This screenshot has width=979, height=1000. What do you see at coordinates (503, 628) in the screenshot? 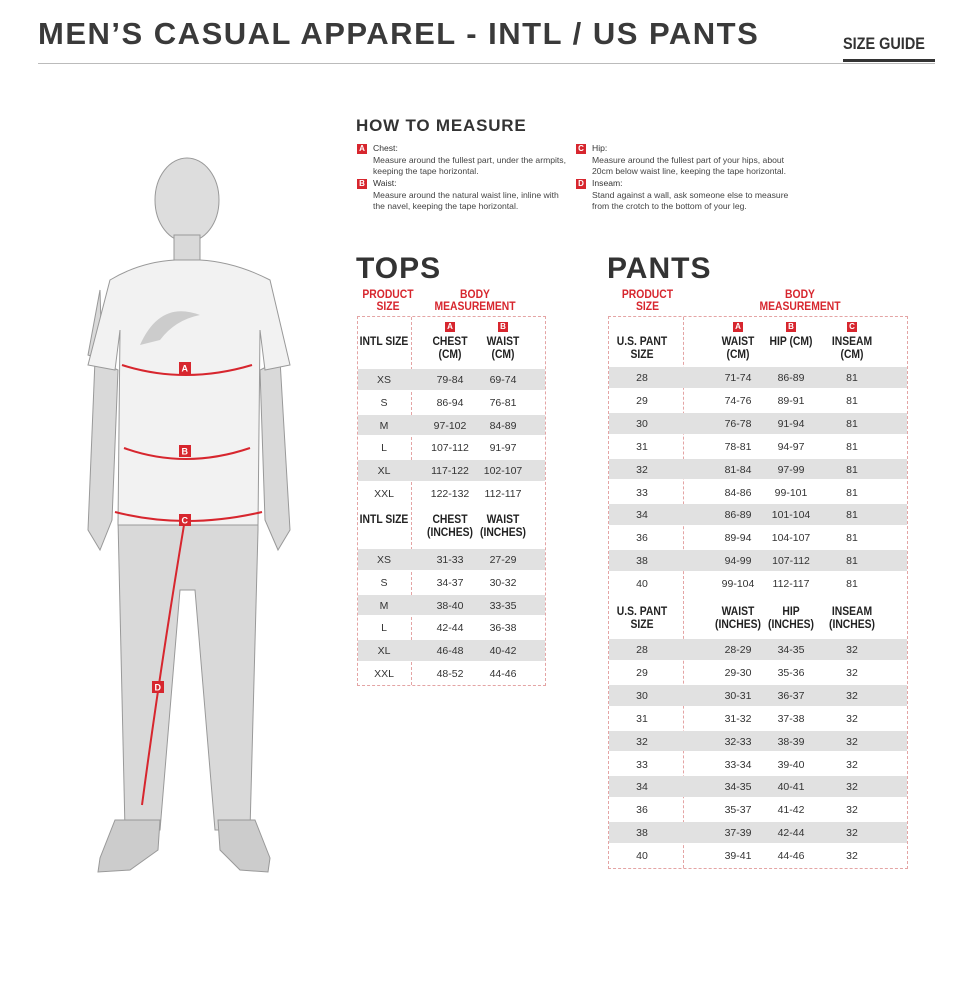
I see `tops-inches-cell: 36-38` at bounding box center [503, 628].